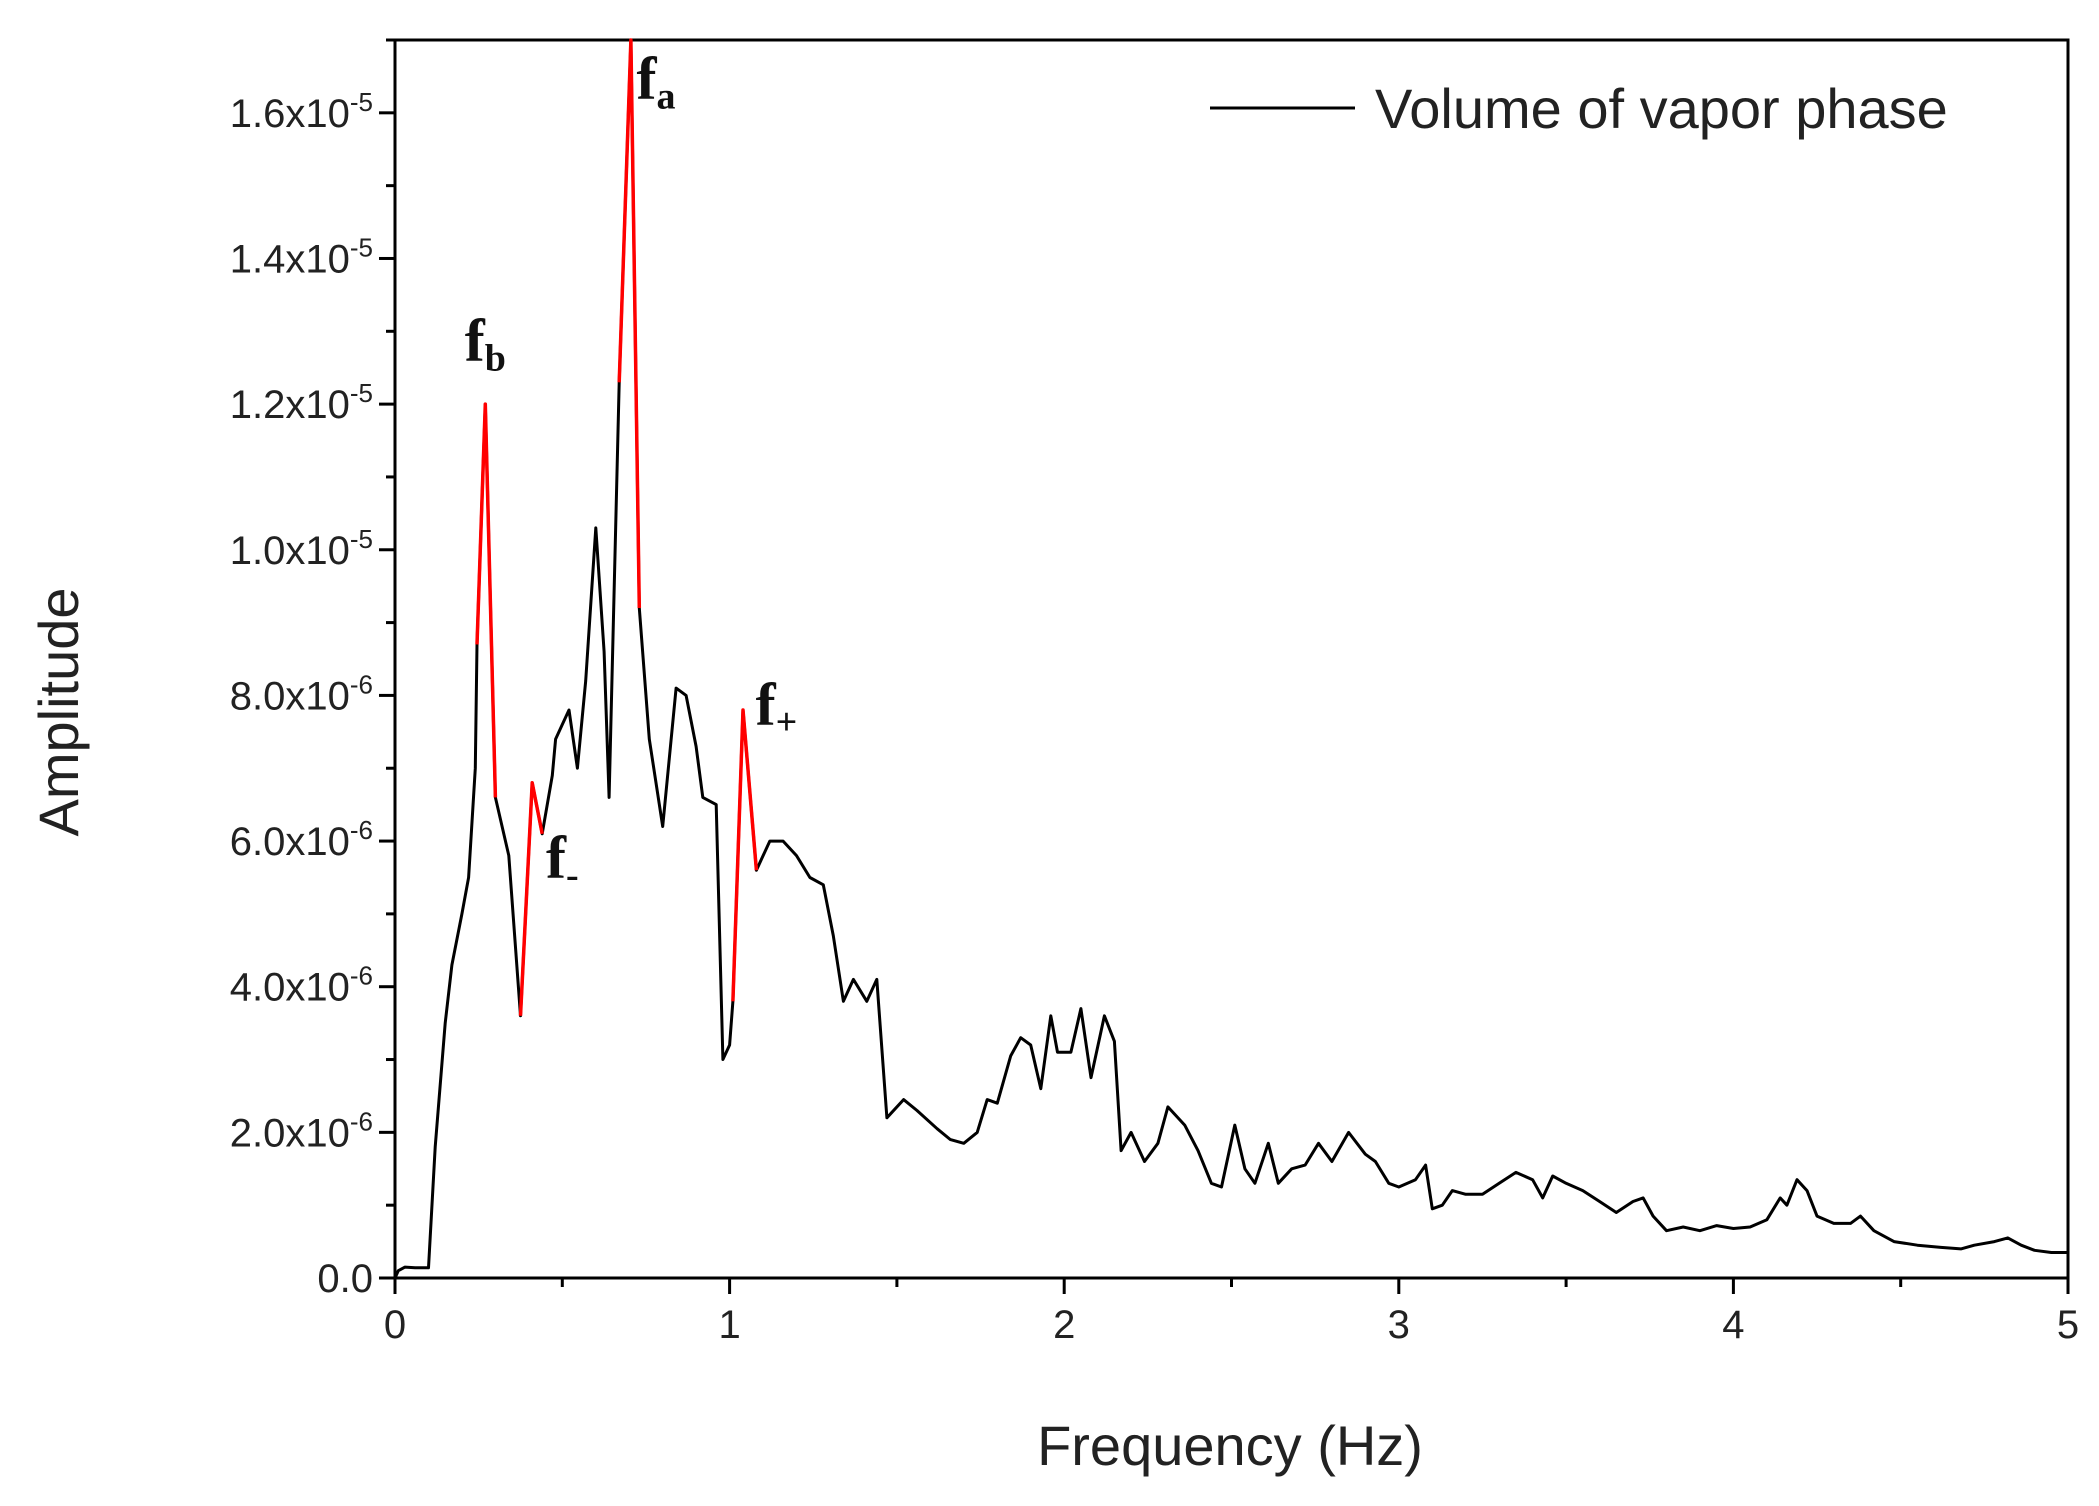 This screenshot has width=2099, height=1506. I want to click on legend-label: Volume of vapor phase, so click(1661, 108).